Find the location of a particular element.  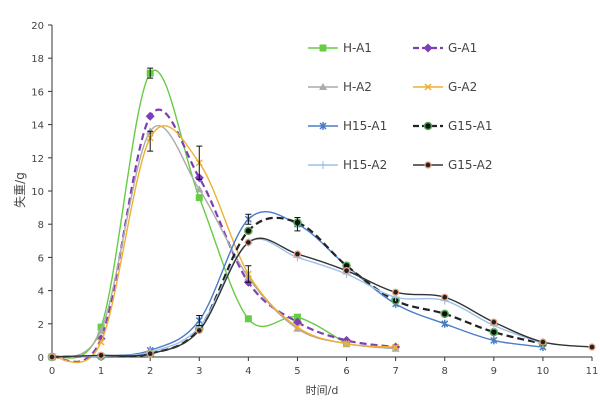

legend-label: G-A1 is located at coordinates (462, 48).